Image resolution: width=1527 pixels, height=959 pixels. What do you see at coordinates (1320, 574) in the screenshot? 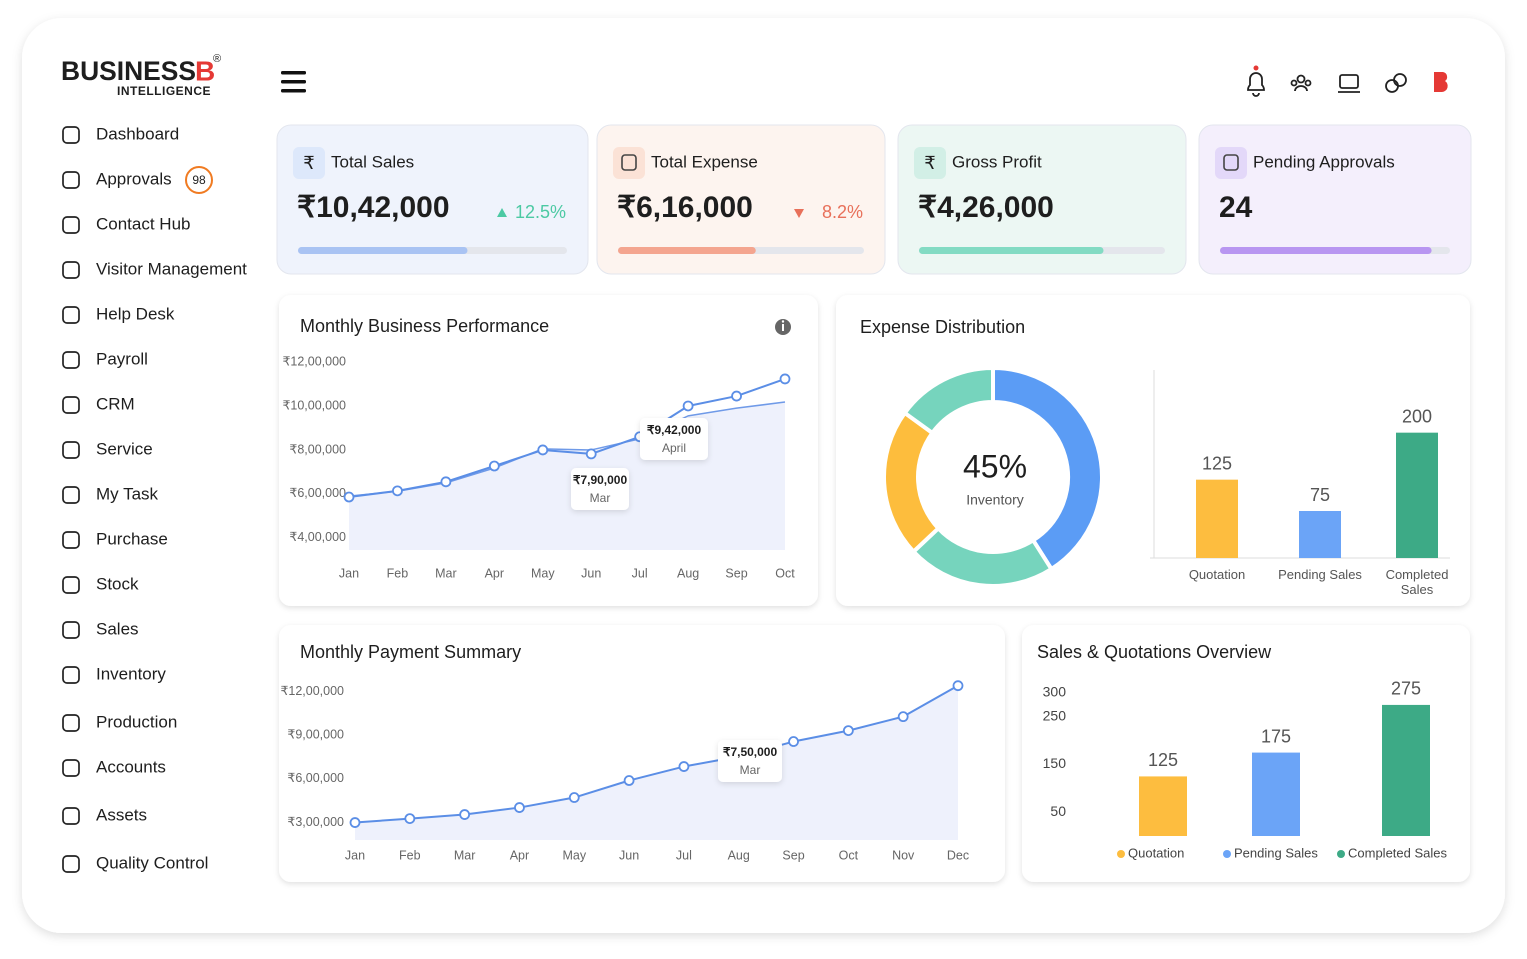
I see `x-tick-label-box: Pending Sales` at bounding box center [1320, 574].